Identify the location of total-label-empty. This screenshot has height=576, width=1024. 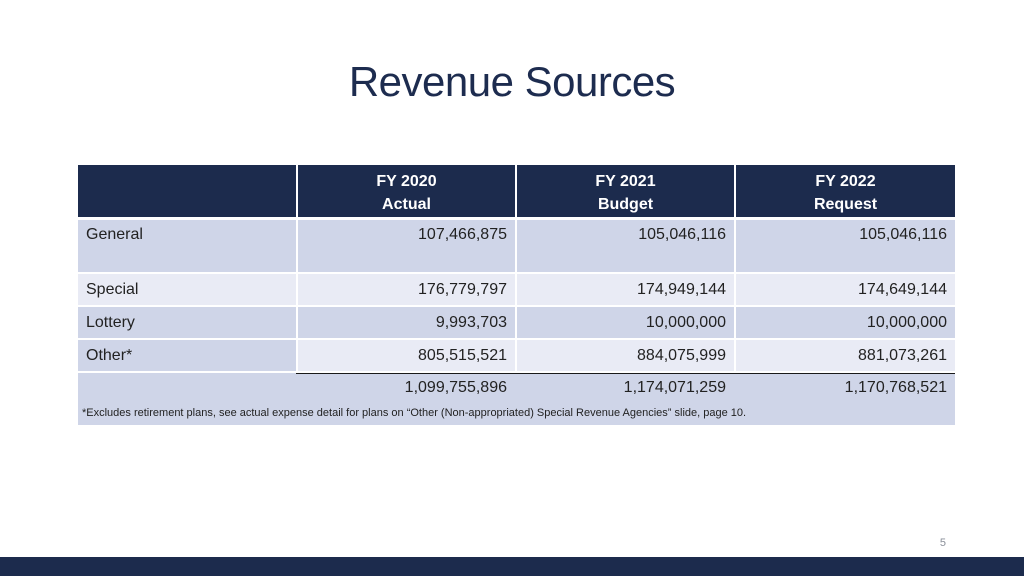
(187, 388).